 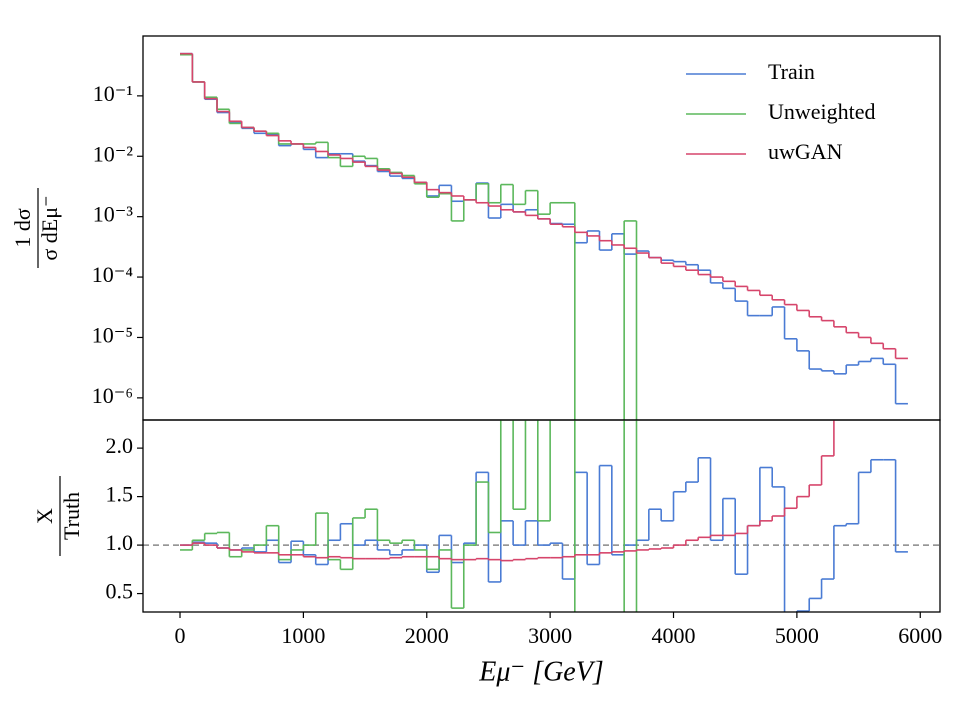 What do you see at coordinates (113, 274) in the screenshot?
I see `y-tick-label: 10⁻⁴` at bounding box center [113, 274].